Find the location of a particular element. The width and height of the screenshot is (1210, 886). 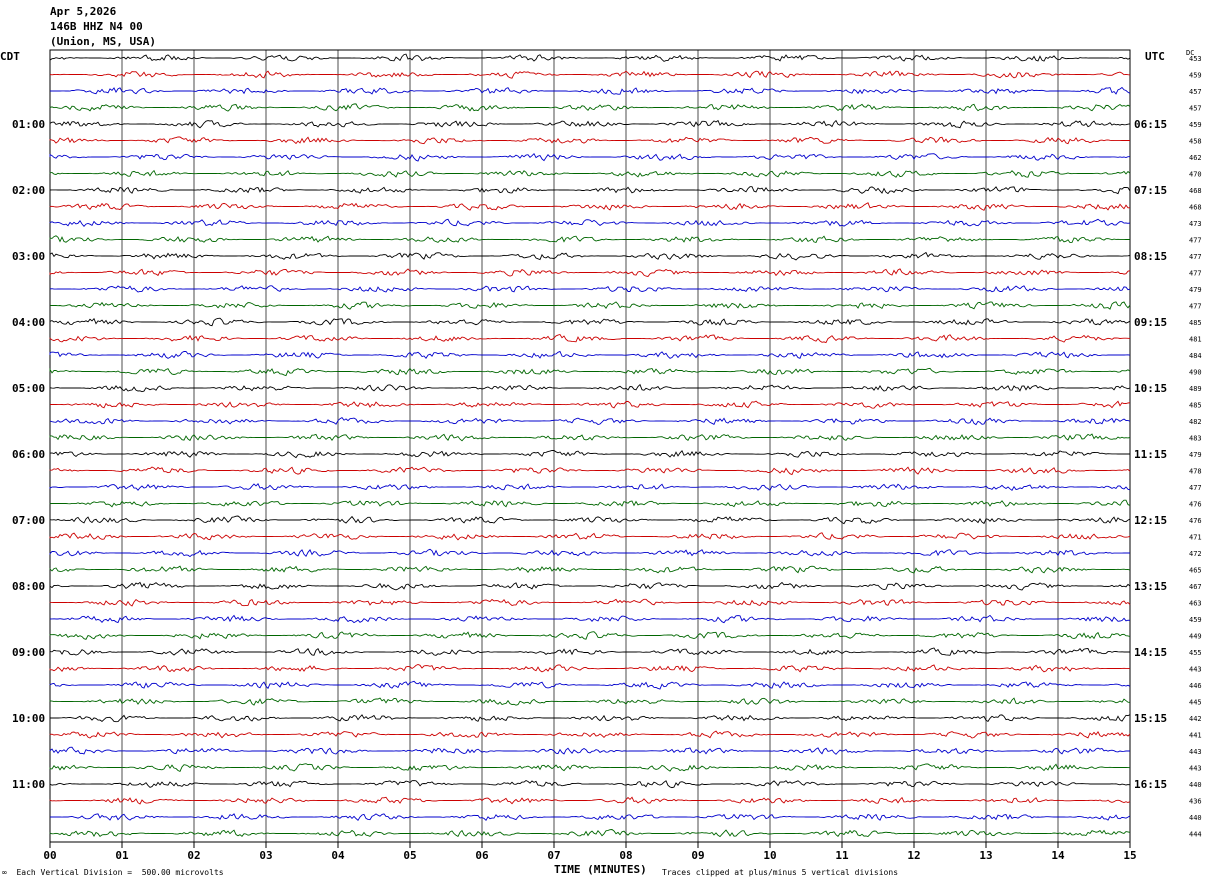

left-hour-label: 08:00 is located at coordinates (28, 586).